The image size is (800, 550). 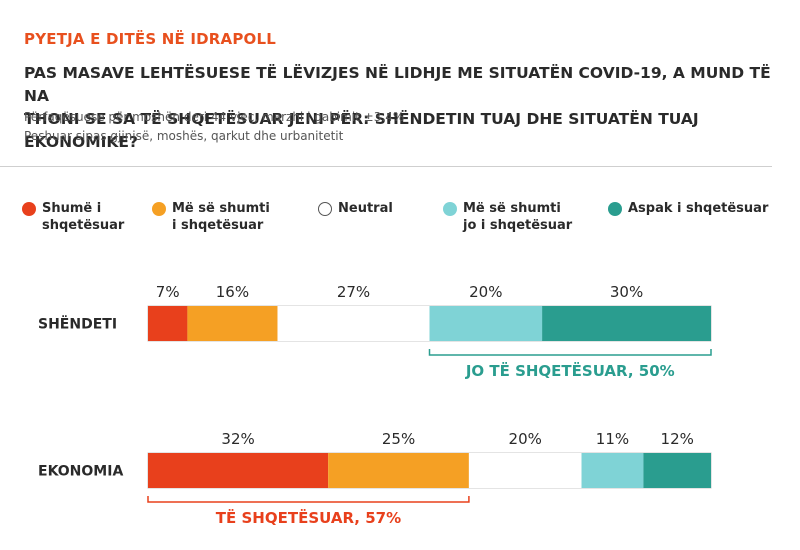 What do you see at coordinates (150, 39) in the screenshot?
I see `kicker-title: PYETJA E DITËS NË IDRAPOLL` at bounding box center [150, 39].